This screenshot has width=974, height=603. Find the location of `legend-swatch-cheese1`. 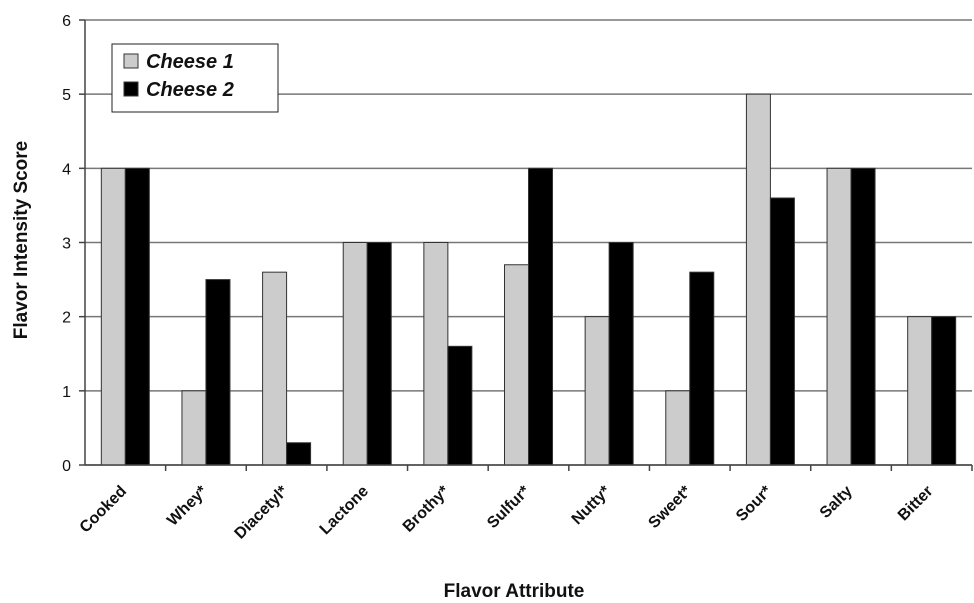

legend-swatch-cheese1 is located at coordinates (131, 61).